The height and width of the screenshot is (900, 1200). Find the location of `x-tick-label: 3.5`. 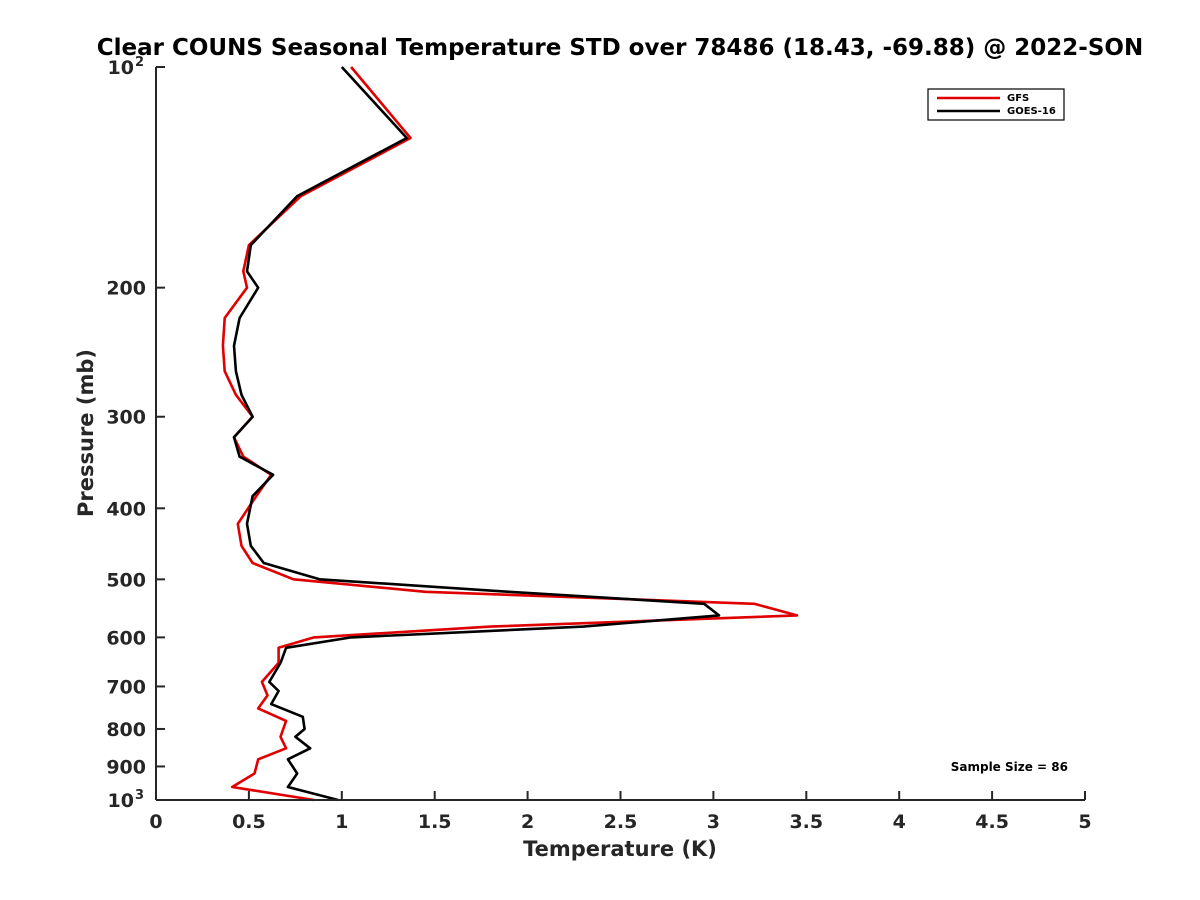

x-tick-label: 3.5 is located at coordinates (806, 822).